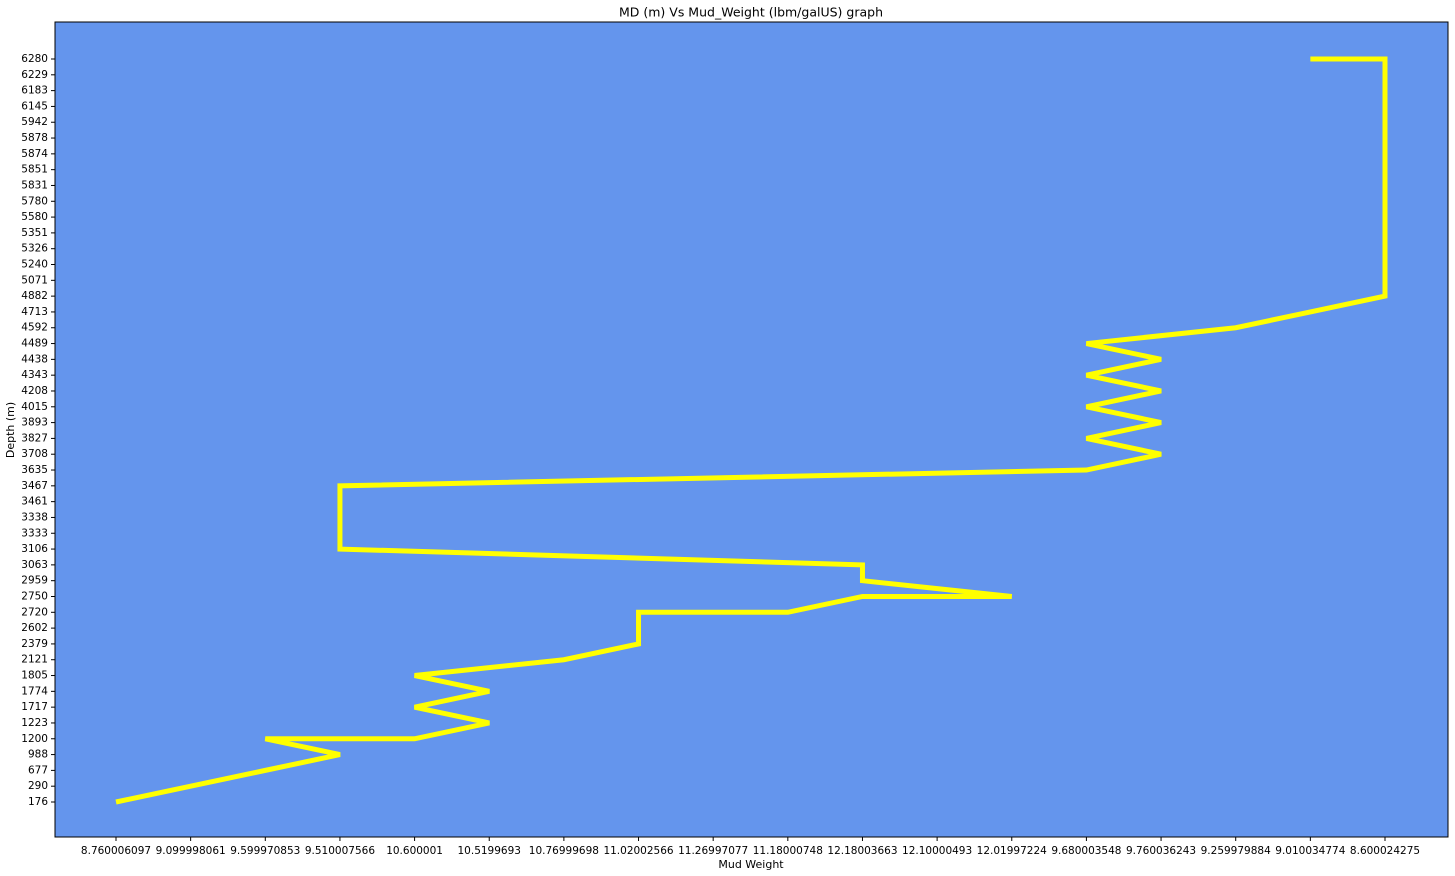  Describe the element at coordinates (38, 770) in the screenshot. I see `y-tick-label: 677` at that location.